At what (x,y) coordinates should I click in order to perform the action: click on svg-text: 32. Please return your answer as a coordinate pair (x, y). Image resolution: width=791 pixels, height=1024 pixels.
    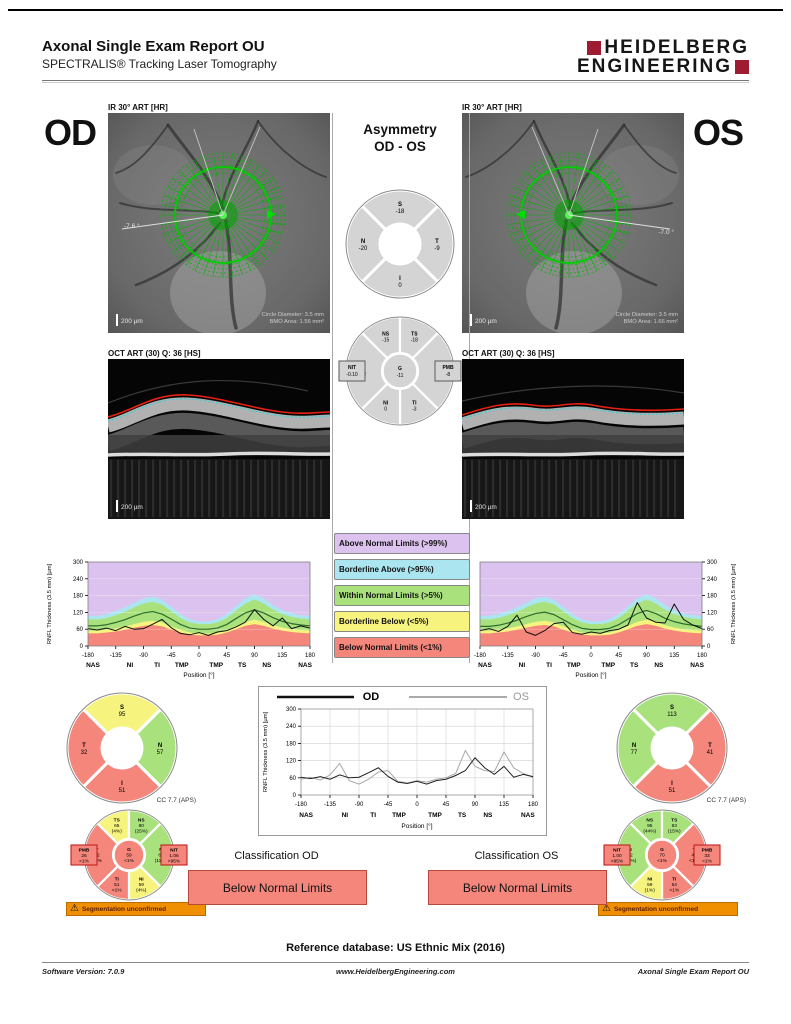
    Looking at the image, I should click on (84, 753).